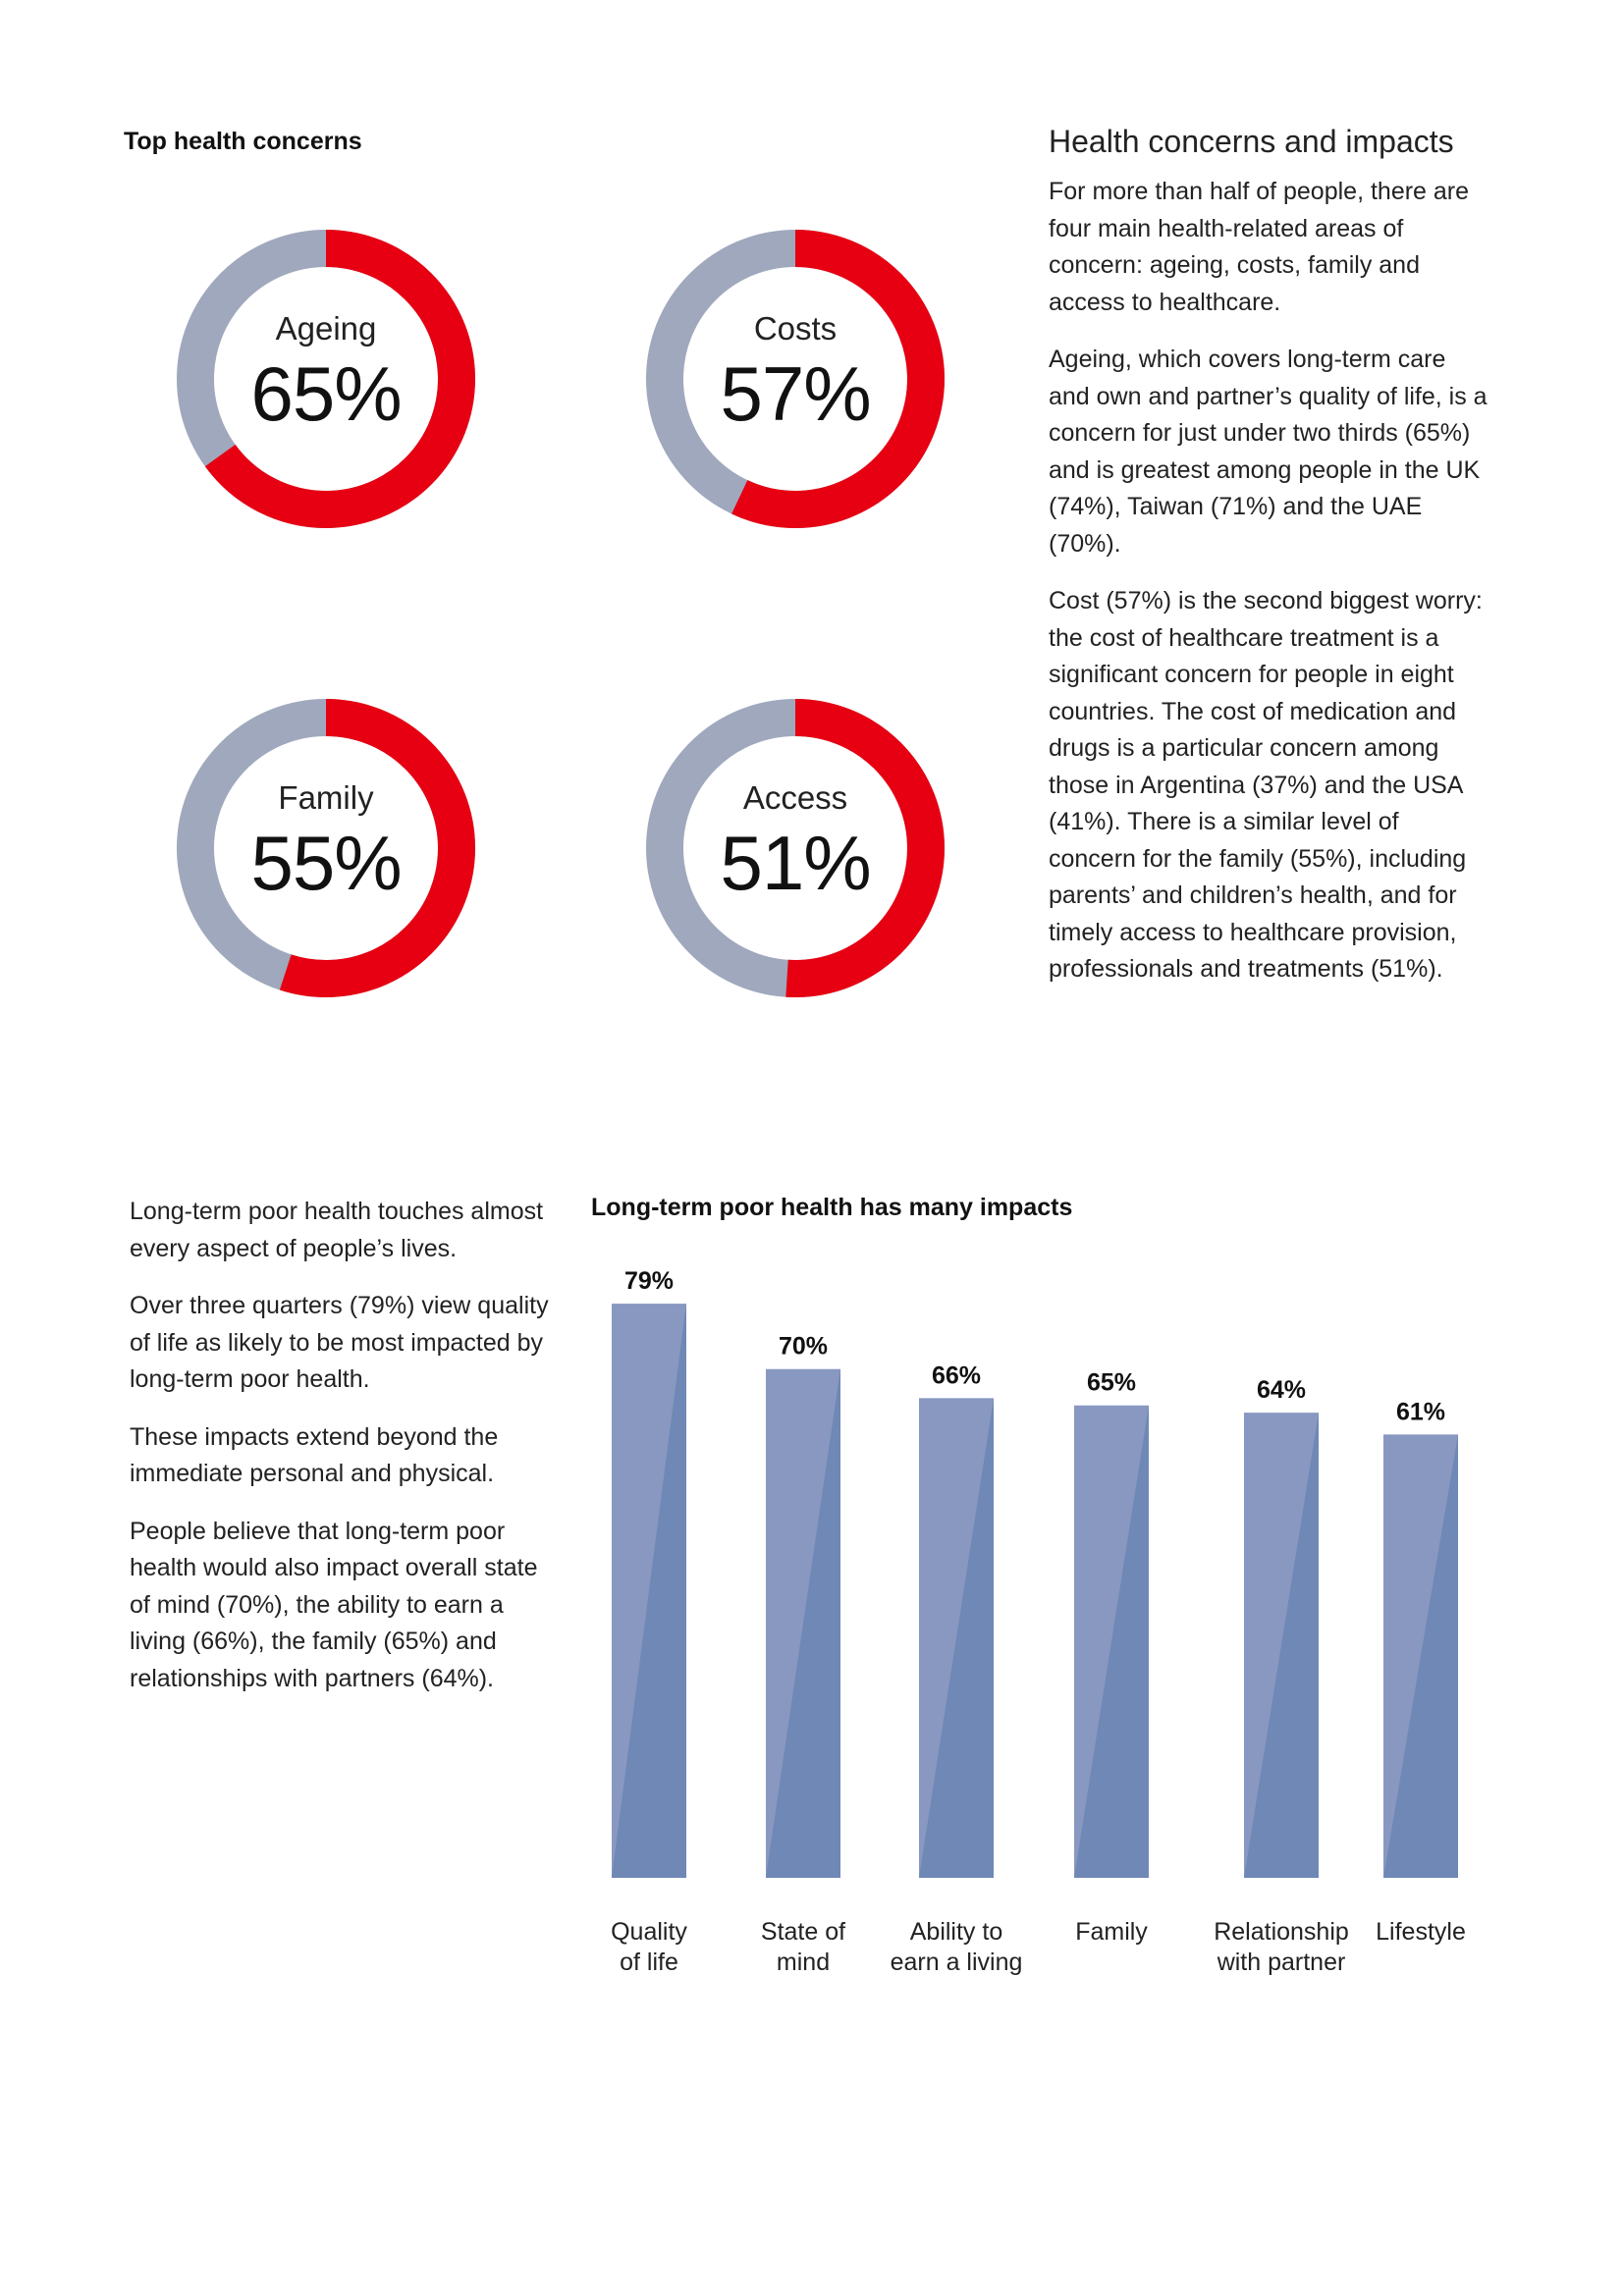 The width and height of the screenshot is (1623, 2296). What do you see at coordinates (795, 393) in the screenshot?
I see `donut-value: 57%` at bounding box center [795, 393].